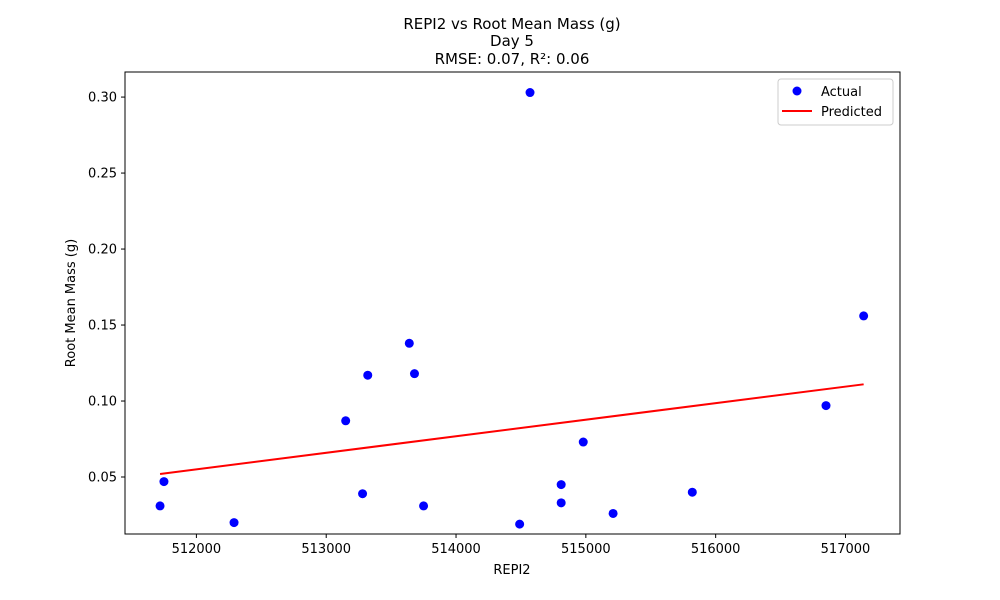  Describe the element at coordinates (456, 549) in the screenshot. I see `x-tick-label: 514000` at that location.